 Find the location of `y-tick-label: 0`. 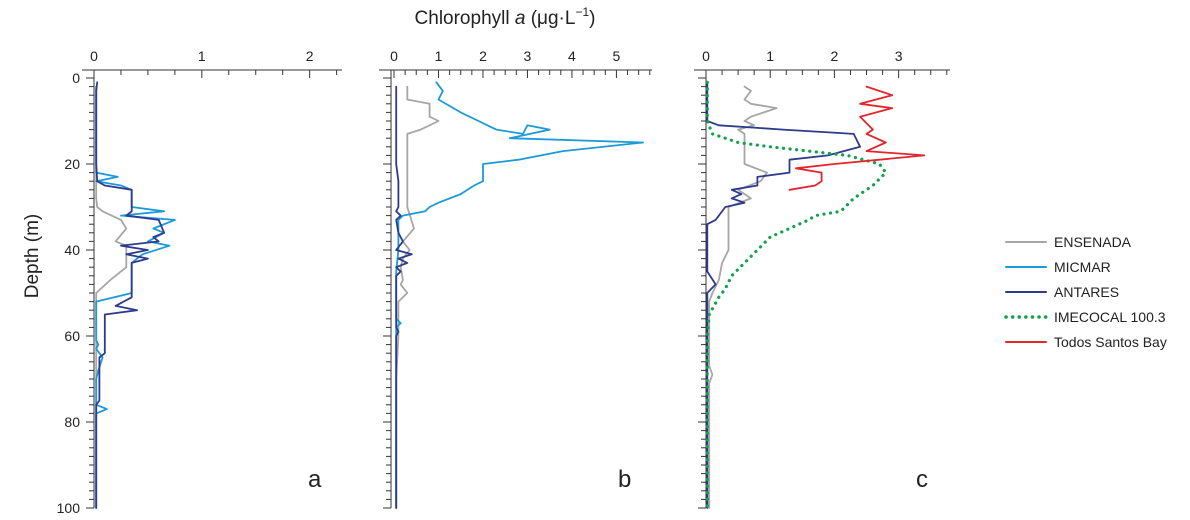

y-tick-label: 0 is located at coordinates (76, 78).